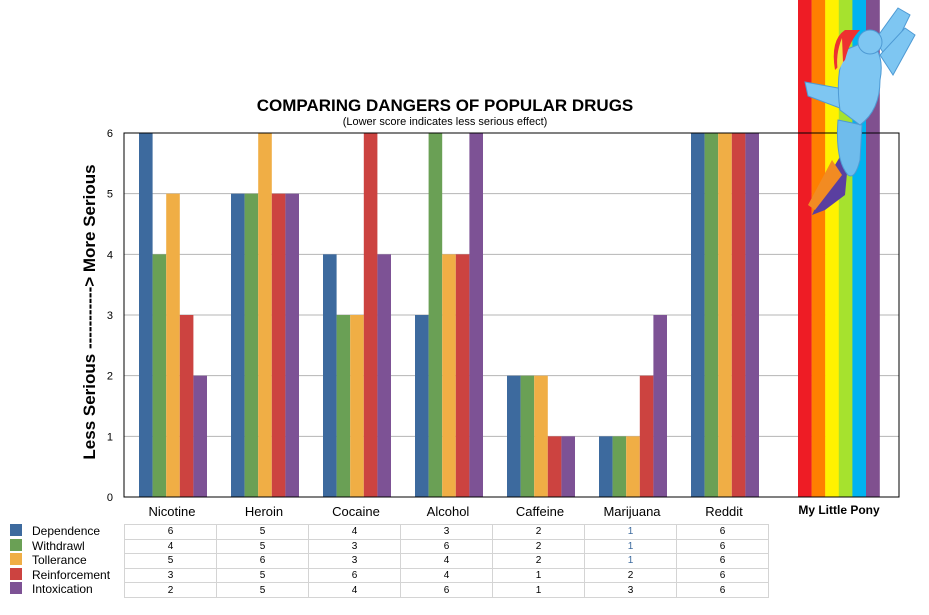  I want to click on bar-tollerance-caffeine, so click(541, 436).